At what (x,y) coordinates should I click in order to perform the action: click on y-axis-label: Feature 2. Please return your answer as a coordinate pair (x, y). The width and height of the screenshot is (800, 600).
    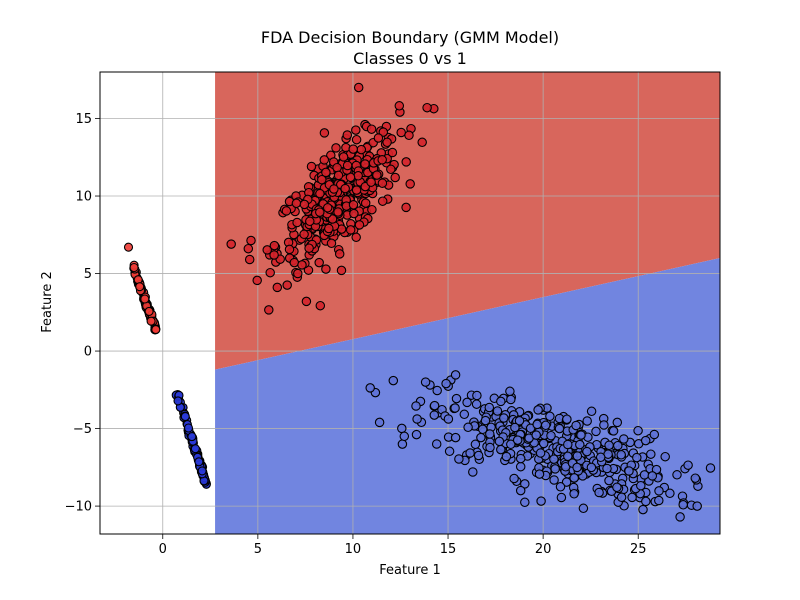
    Looking at the image, I should click on (47, 302).